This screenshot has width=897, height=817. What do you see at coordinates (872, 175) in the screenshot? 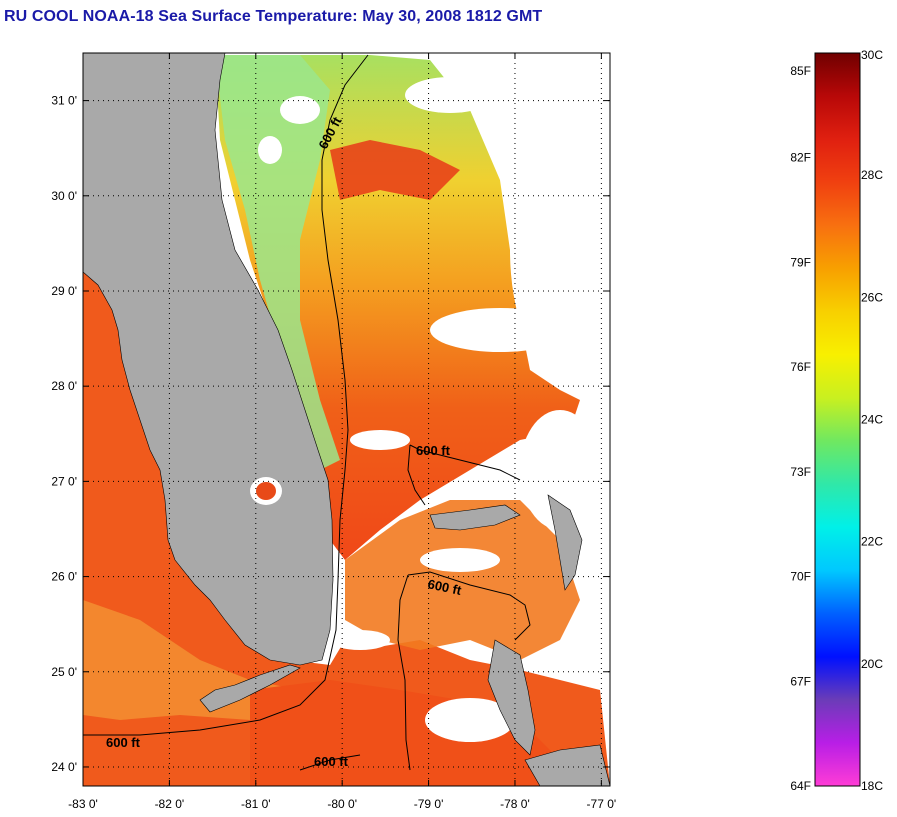
I see `colorbar-celsius-label: 28C` at bounding box center [872, 175].